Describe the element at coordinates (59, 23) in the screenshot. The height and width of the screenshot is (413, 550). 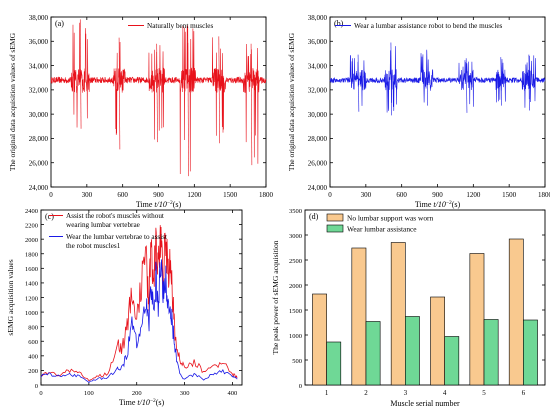
I see `panel-label: (a)` at that location.